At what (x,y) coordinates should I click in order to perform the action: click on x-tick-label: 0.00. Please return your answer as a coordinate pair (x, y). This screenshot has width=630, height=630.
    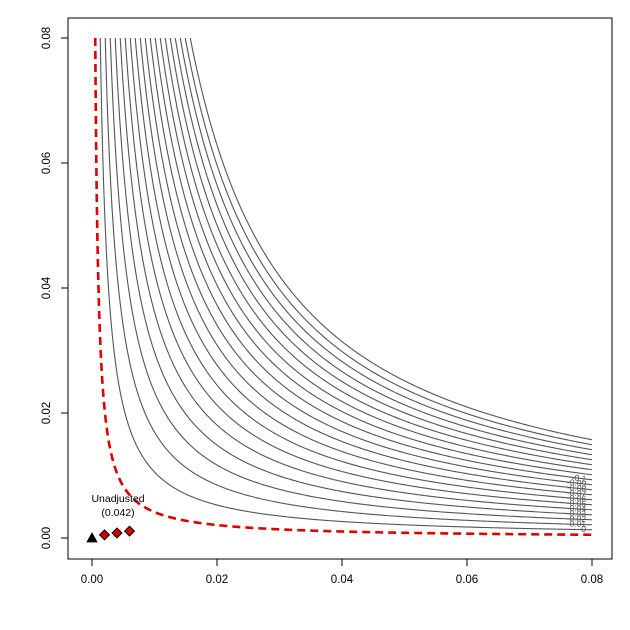
    Looking at the image, I should click on (92, 580).